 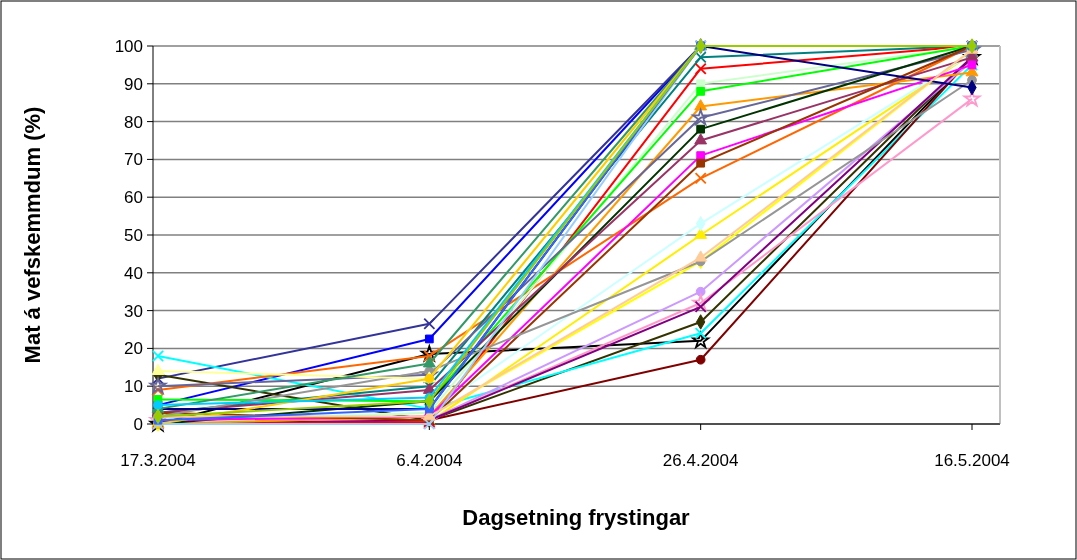 What do you see at coordinates (133, 349) in the screenshot?
I see `y-tick-label: 20` at bounding box center [133, 349].